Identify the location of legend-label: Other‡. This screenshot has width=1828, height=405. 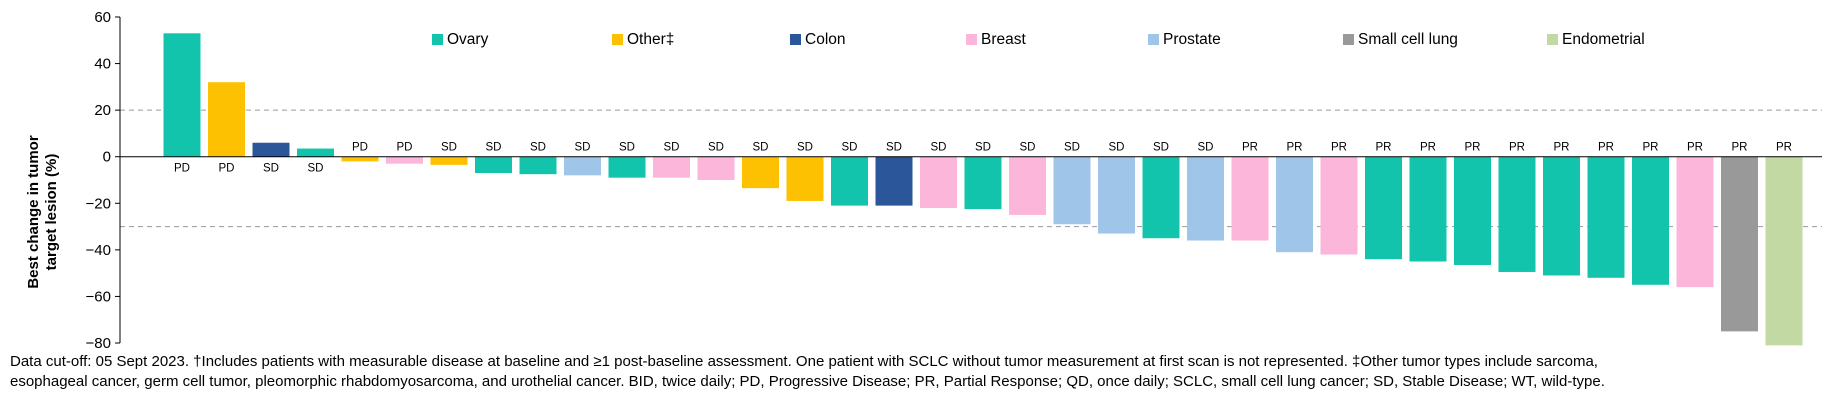
(650, 39).